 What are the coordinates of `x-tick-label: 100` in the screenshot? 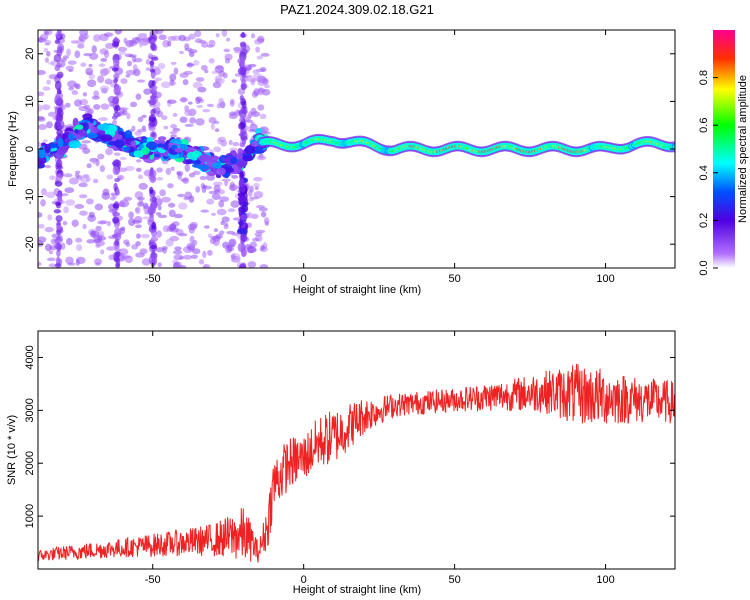 It's located at (605, 279).